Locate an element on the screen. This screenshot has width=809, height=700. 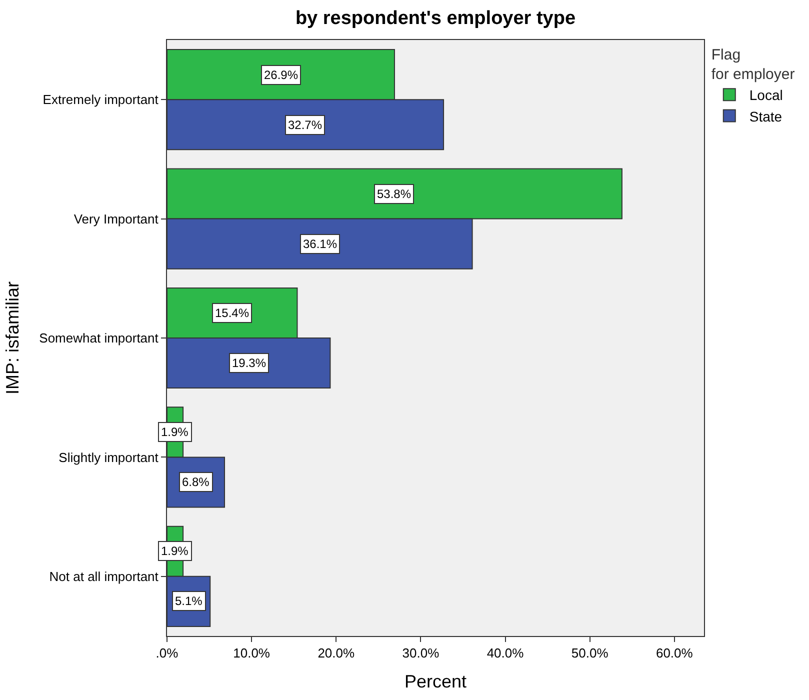
x-tick-label: 20.0% is located at coordinates (336, 653).